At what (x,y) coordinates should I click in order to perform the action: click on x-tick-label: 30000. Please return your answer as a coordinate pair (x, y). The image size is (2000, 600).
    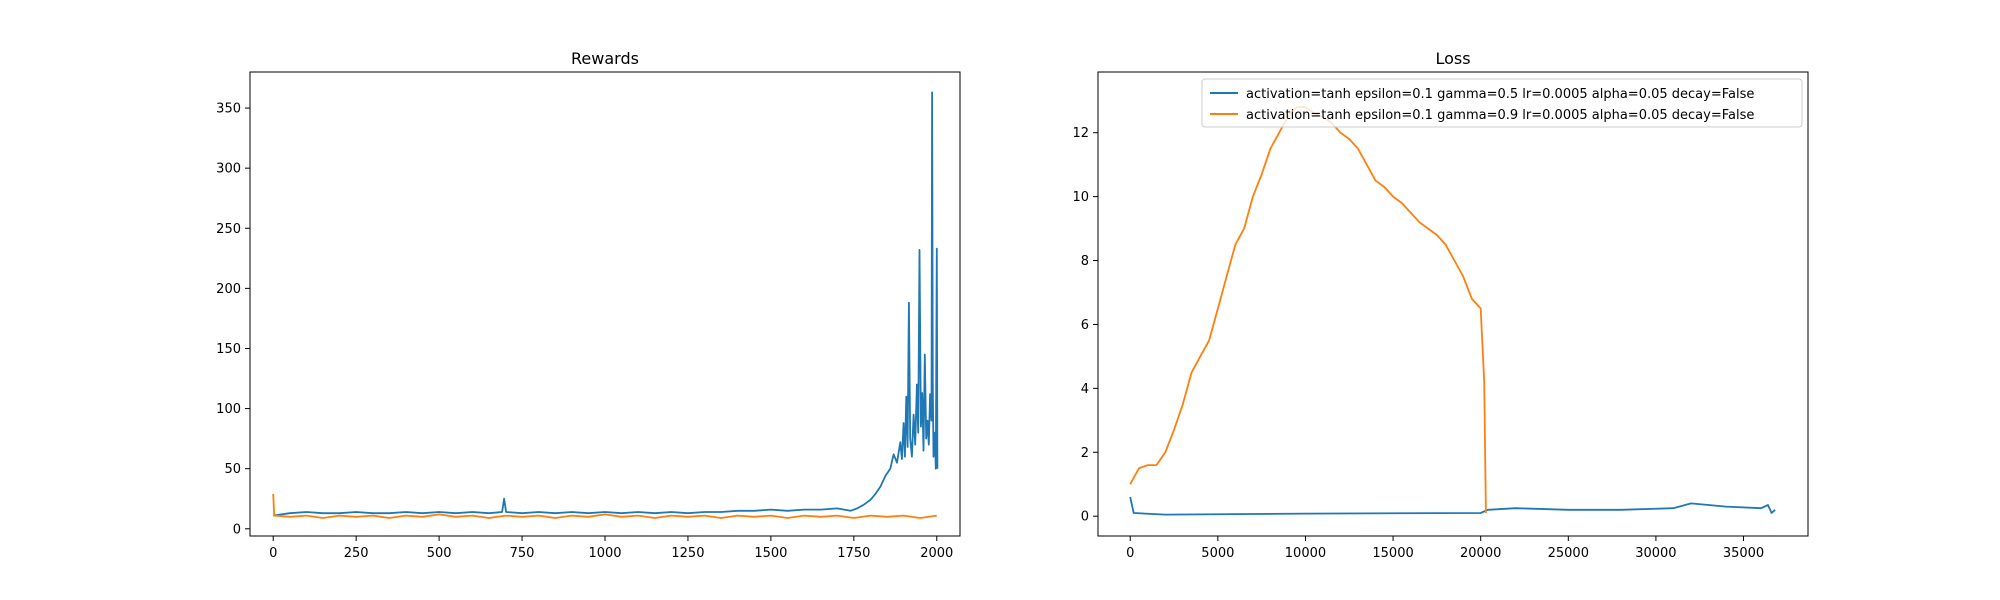
    Looking at the image, I should click on (1655, 553).